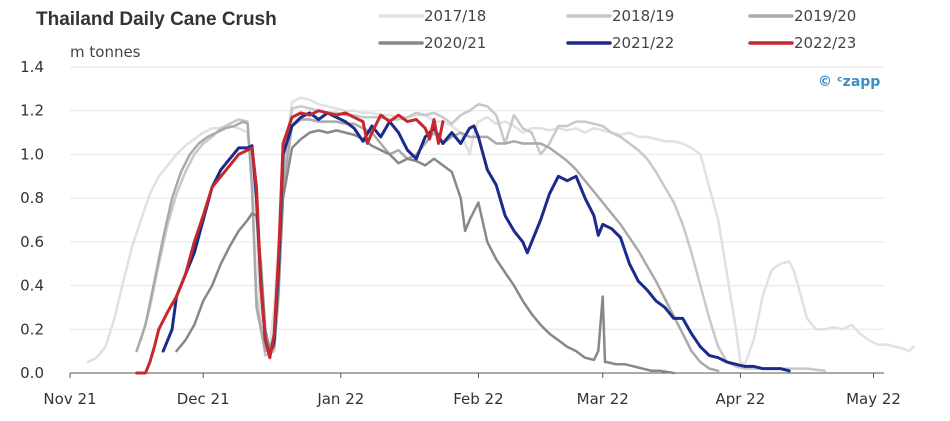 This screenshot has width=950, height=421. What do you see at coordinates (740, 399) in the screenshot?
I see `x-tick-label: Apr 22` at bounding box center [740, 399].